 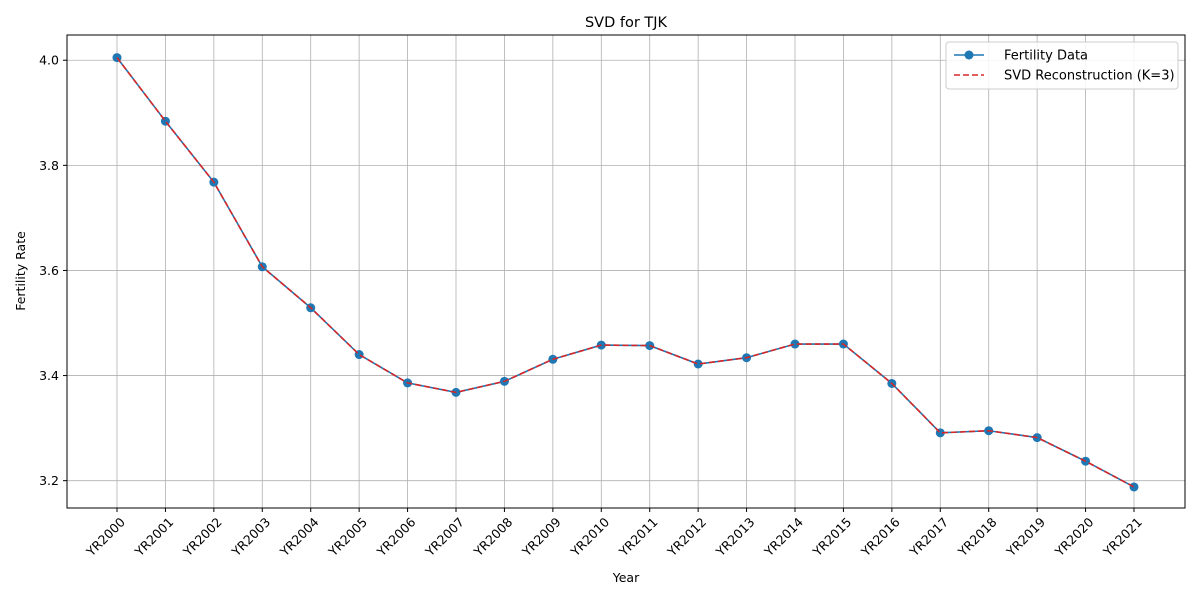 I want to click on legend-label-svd-reconstruction: SVD Reconstruction (K=3), so click(x=1089, y=76).